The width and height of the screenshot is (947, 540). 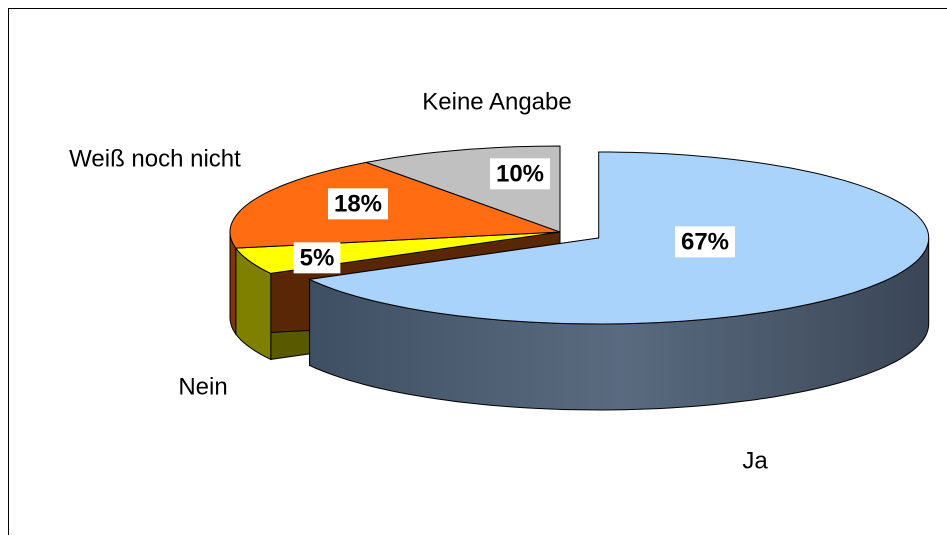 I want to click on category-label: Weiß noch nicht, so click(x=155, y=158).